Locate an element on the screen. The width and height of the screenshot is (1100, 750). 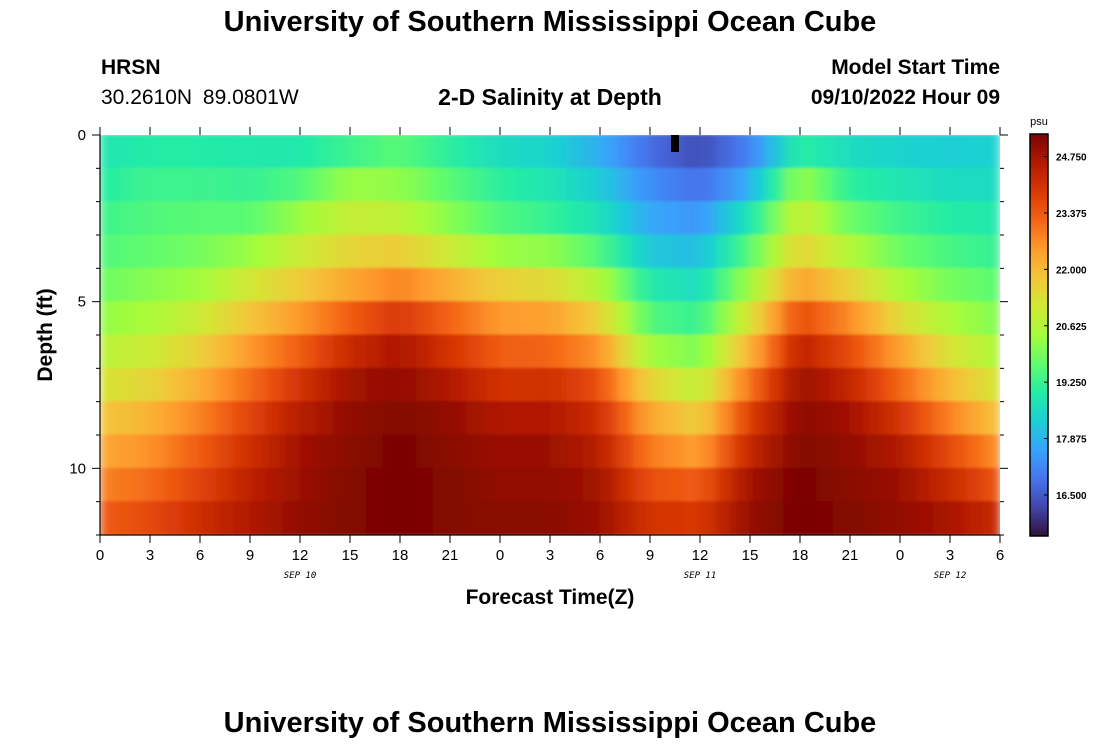
x-tick-label: 15 is located at coordinates (750, 555).